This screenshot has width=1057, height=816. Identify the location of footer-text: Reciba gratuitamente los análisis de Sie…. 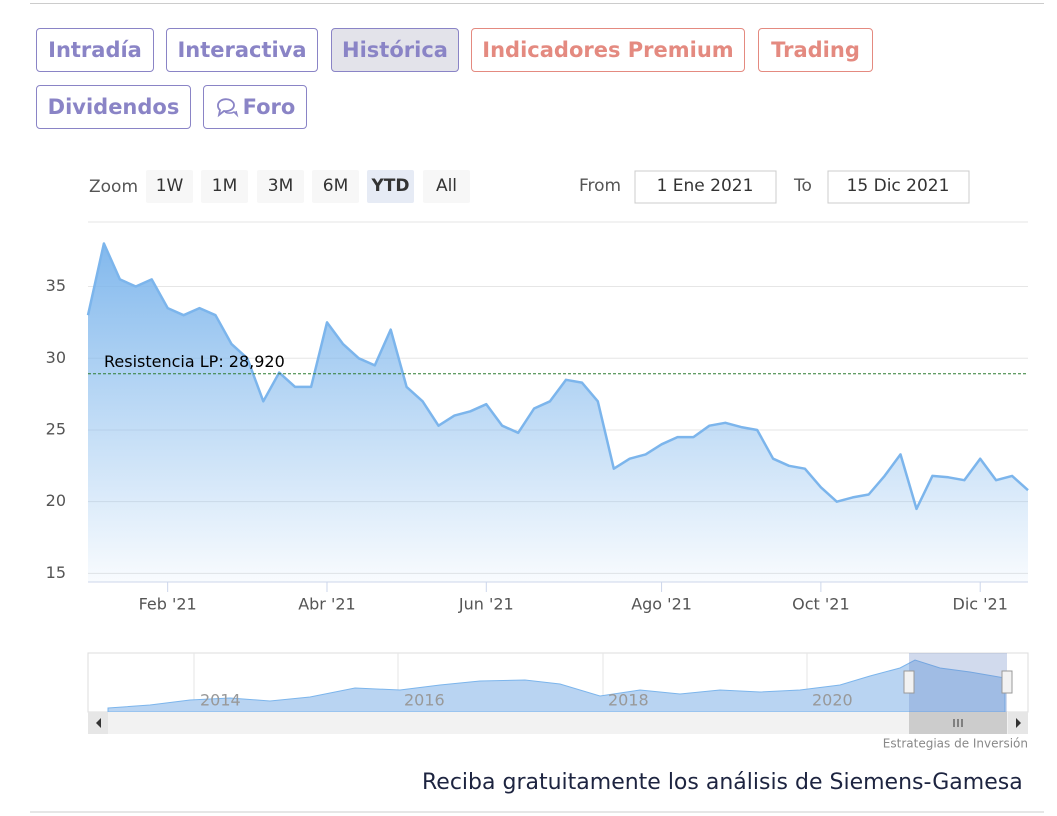
(722, 782).